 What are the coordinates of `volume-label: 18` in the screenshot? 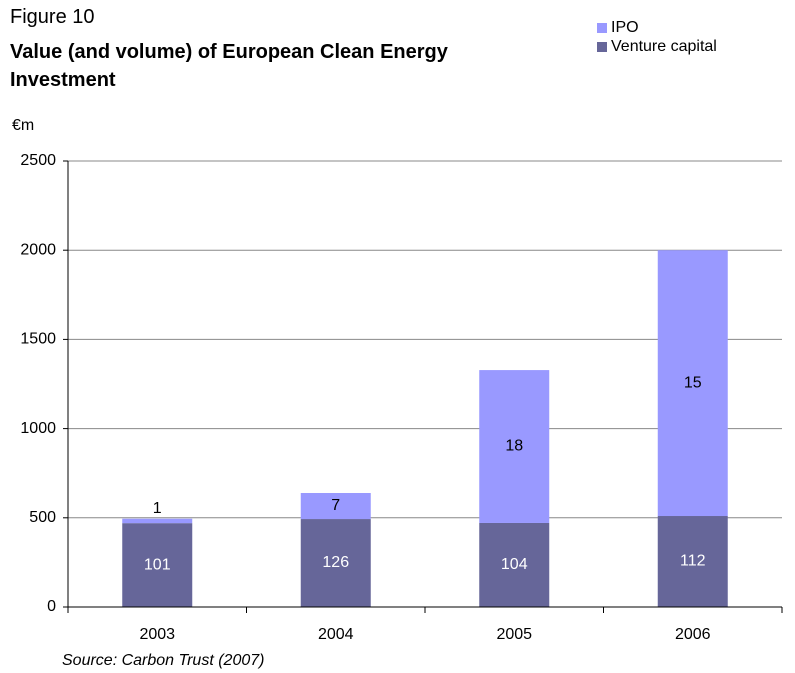 It's located at (514, 446).